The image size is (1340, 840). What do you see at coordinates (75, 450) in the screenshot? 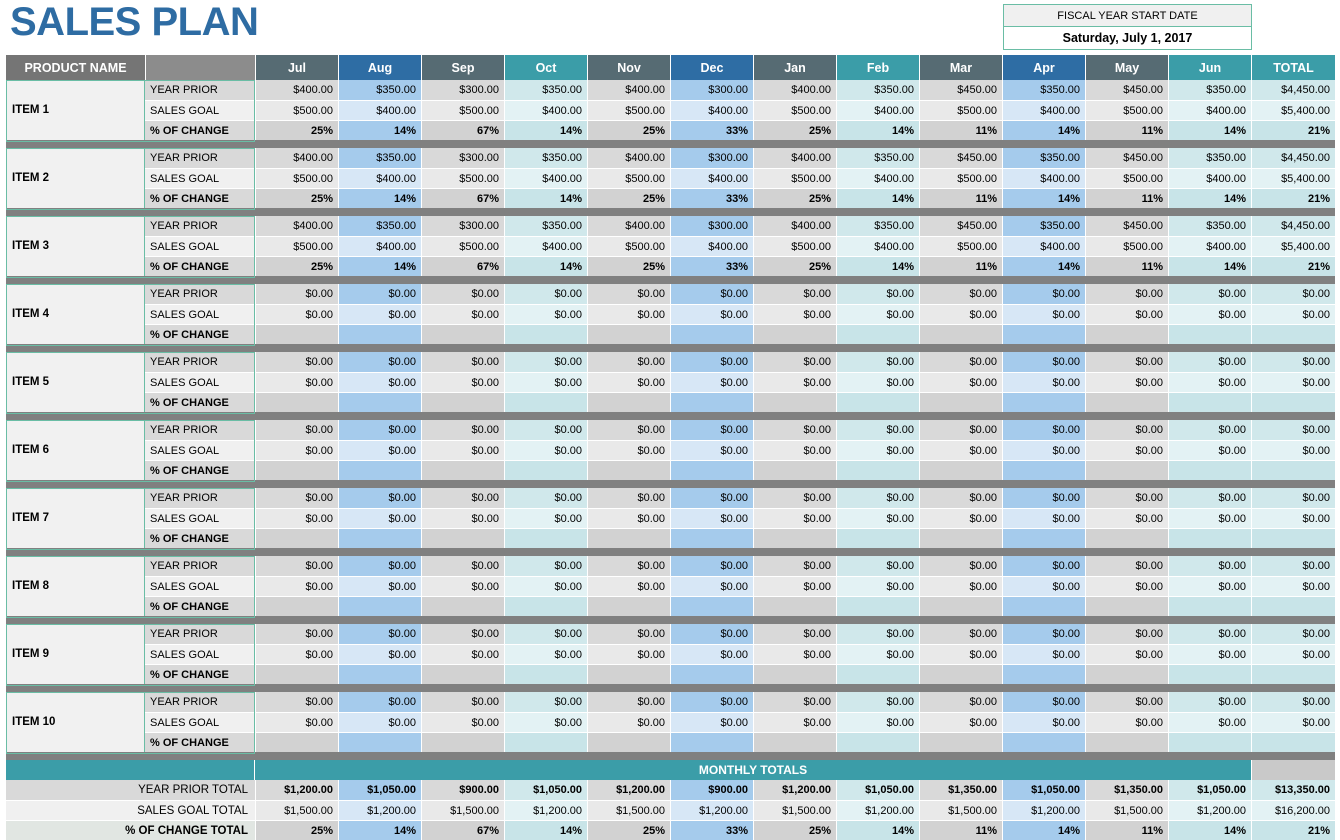
I see `product-name-cell: ITEM 6` at bounding box center [75, 450].